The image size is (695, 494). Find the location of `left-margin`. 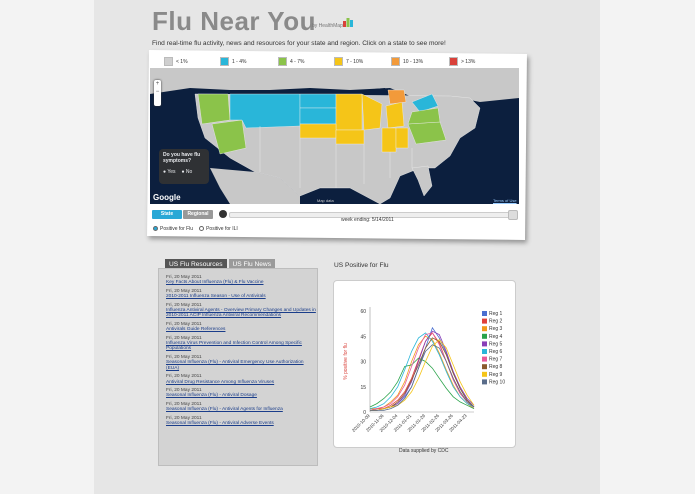

left-margin is located at coordinates (47, 247).